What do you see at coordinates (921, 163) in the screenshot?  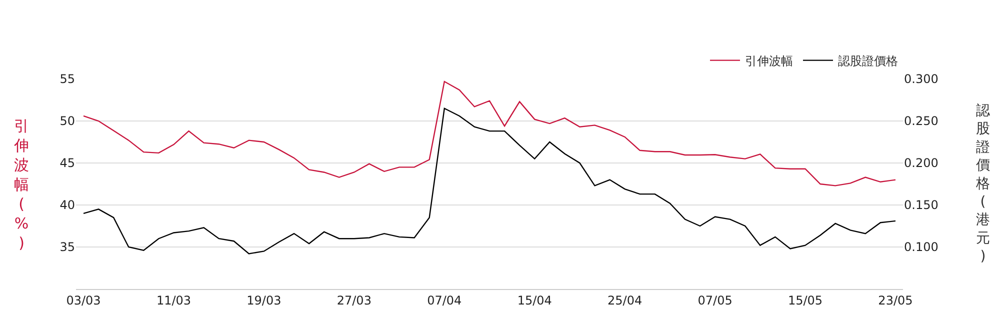 I see `y2-tick-label: 0.200` at bounding box center [921, 163].